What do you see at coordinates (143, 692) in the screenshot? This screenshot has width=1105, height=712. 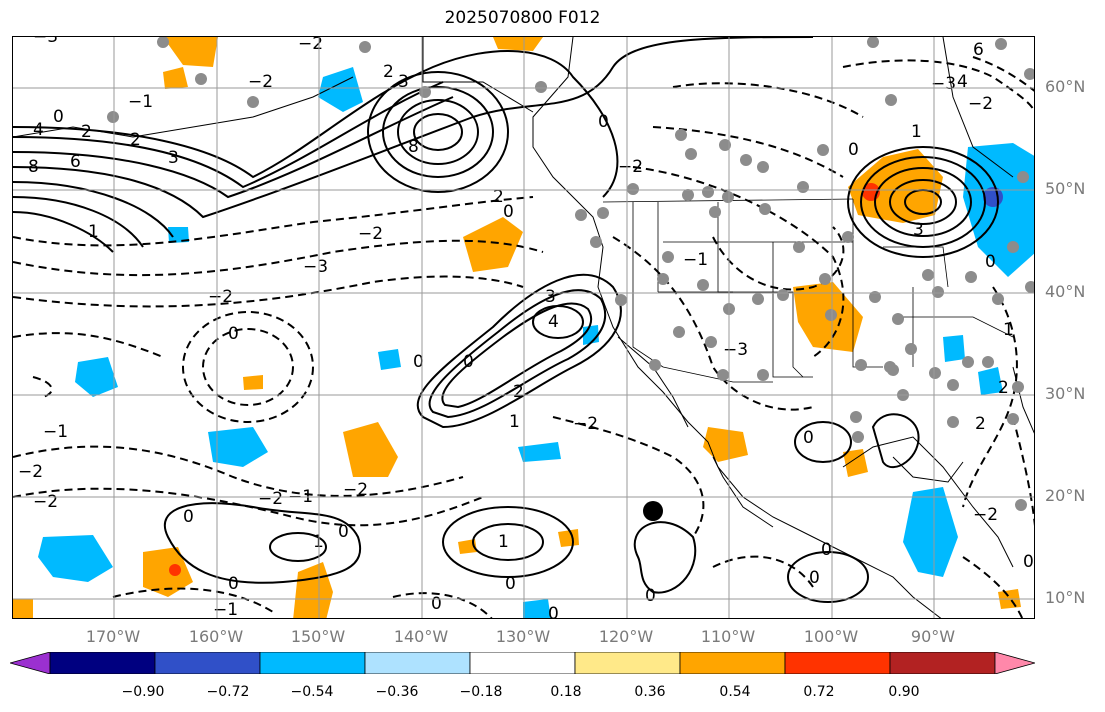 I see `colorbar-tick-label: −0.90` at bounding box center [143, 692].